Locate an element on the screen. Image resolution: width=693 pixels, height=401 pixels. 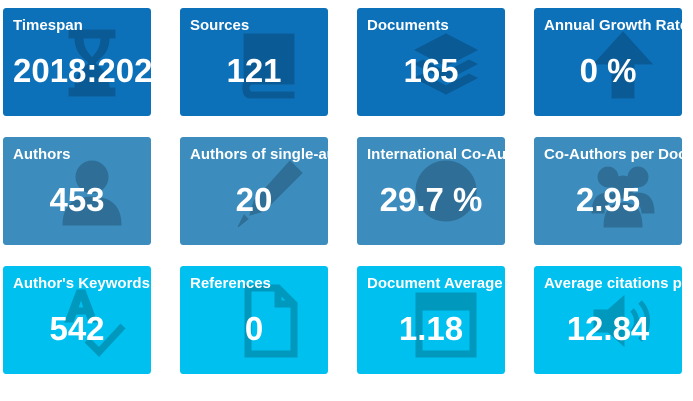
tile-document-average-age: Document Average Age 1.18 is located at coordinates (431, 320).